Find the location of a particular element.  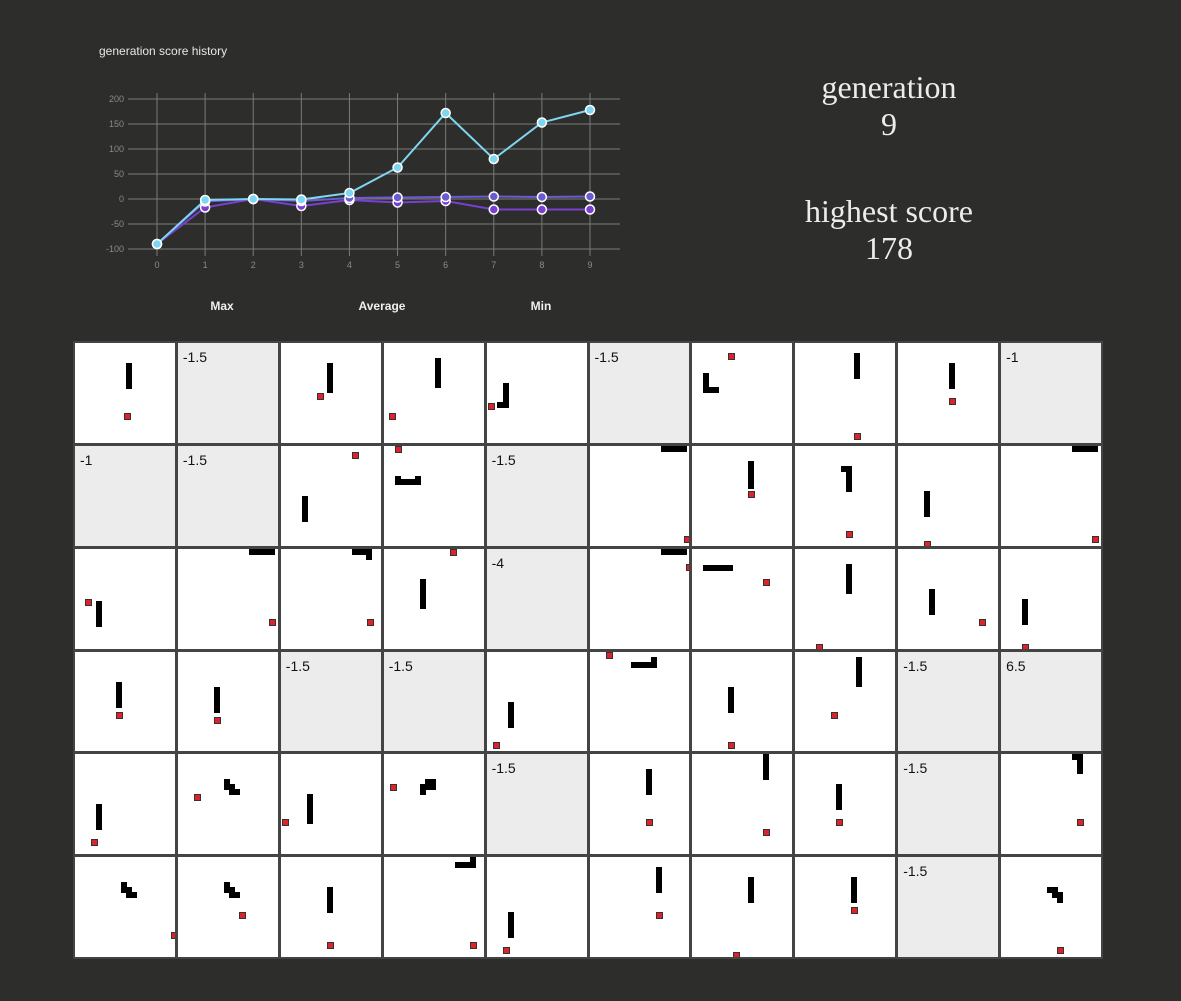

x-tick-label: 5 is located at coordinates (397, 265).